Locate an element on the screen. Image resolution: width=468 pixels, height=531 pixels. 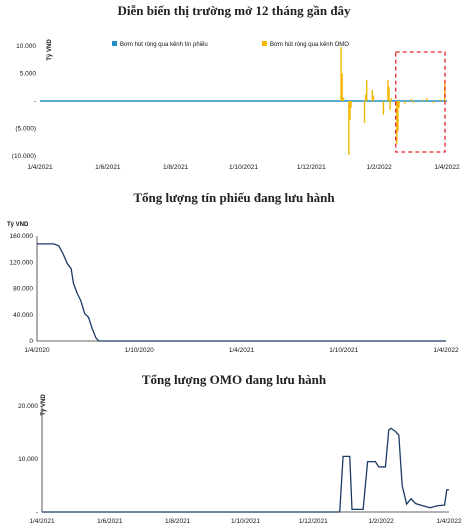
y-tick-label: (5.000) is located at coordinates (25, 129).